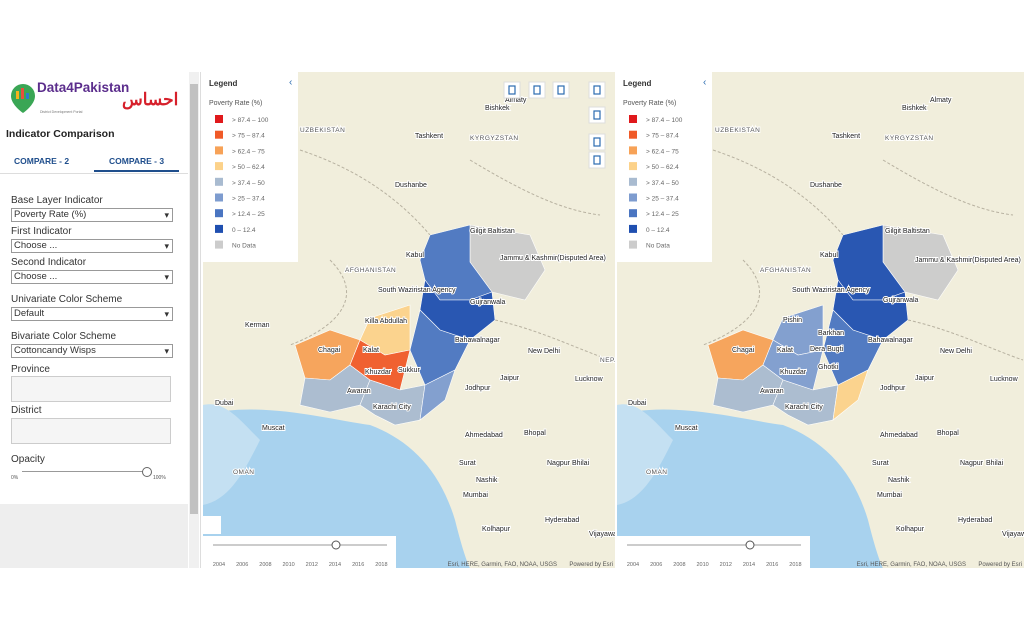 The image size is (1024, 640). What do you see at coordinates (299, 552) in the screenshot?
I see `timeline-panel` at bounding box center [299, 552].